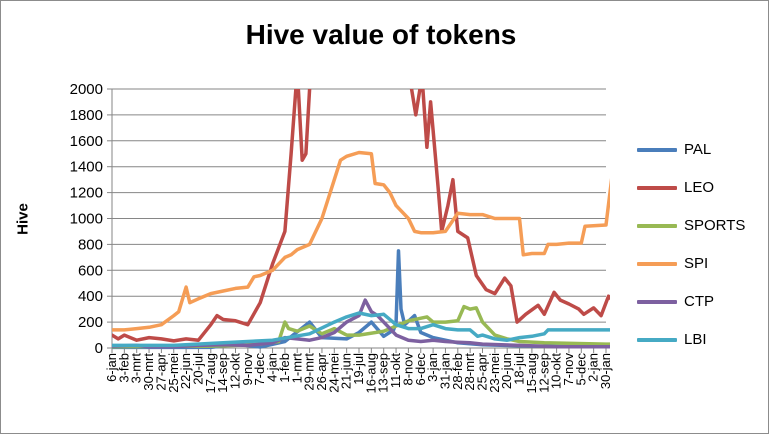  What do you see at coordinates (86, 167) in the screenshot?
I see `y-tick-label: 1400` at bounding box center [86, 167].